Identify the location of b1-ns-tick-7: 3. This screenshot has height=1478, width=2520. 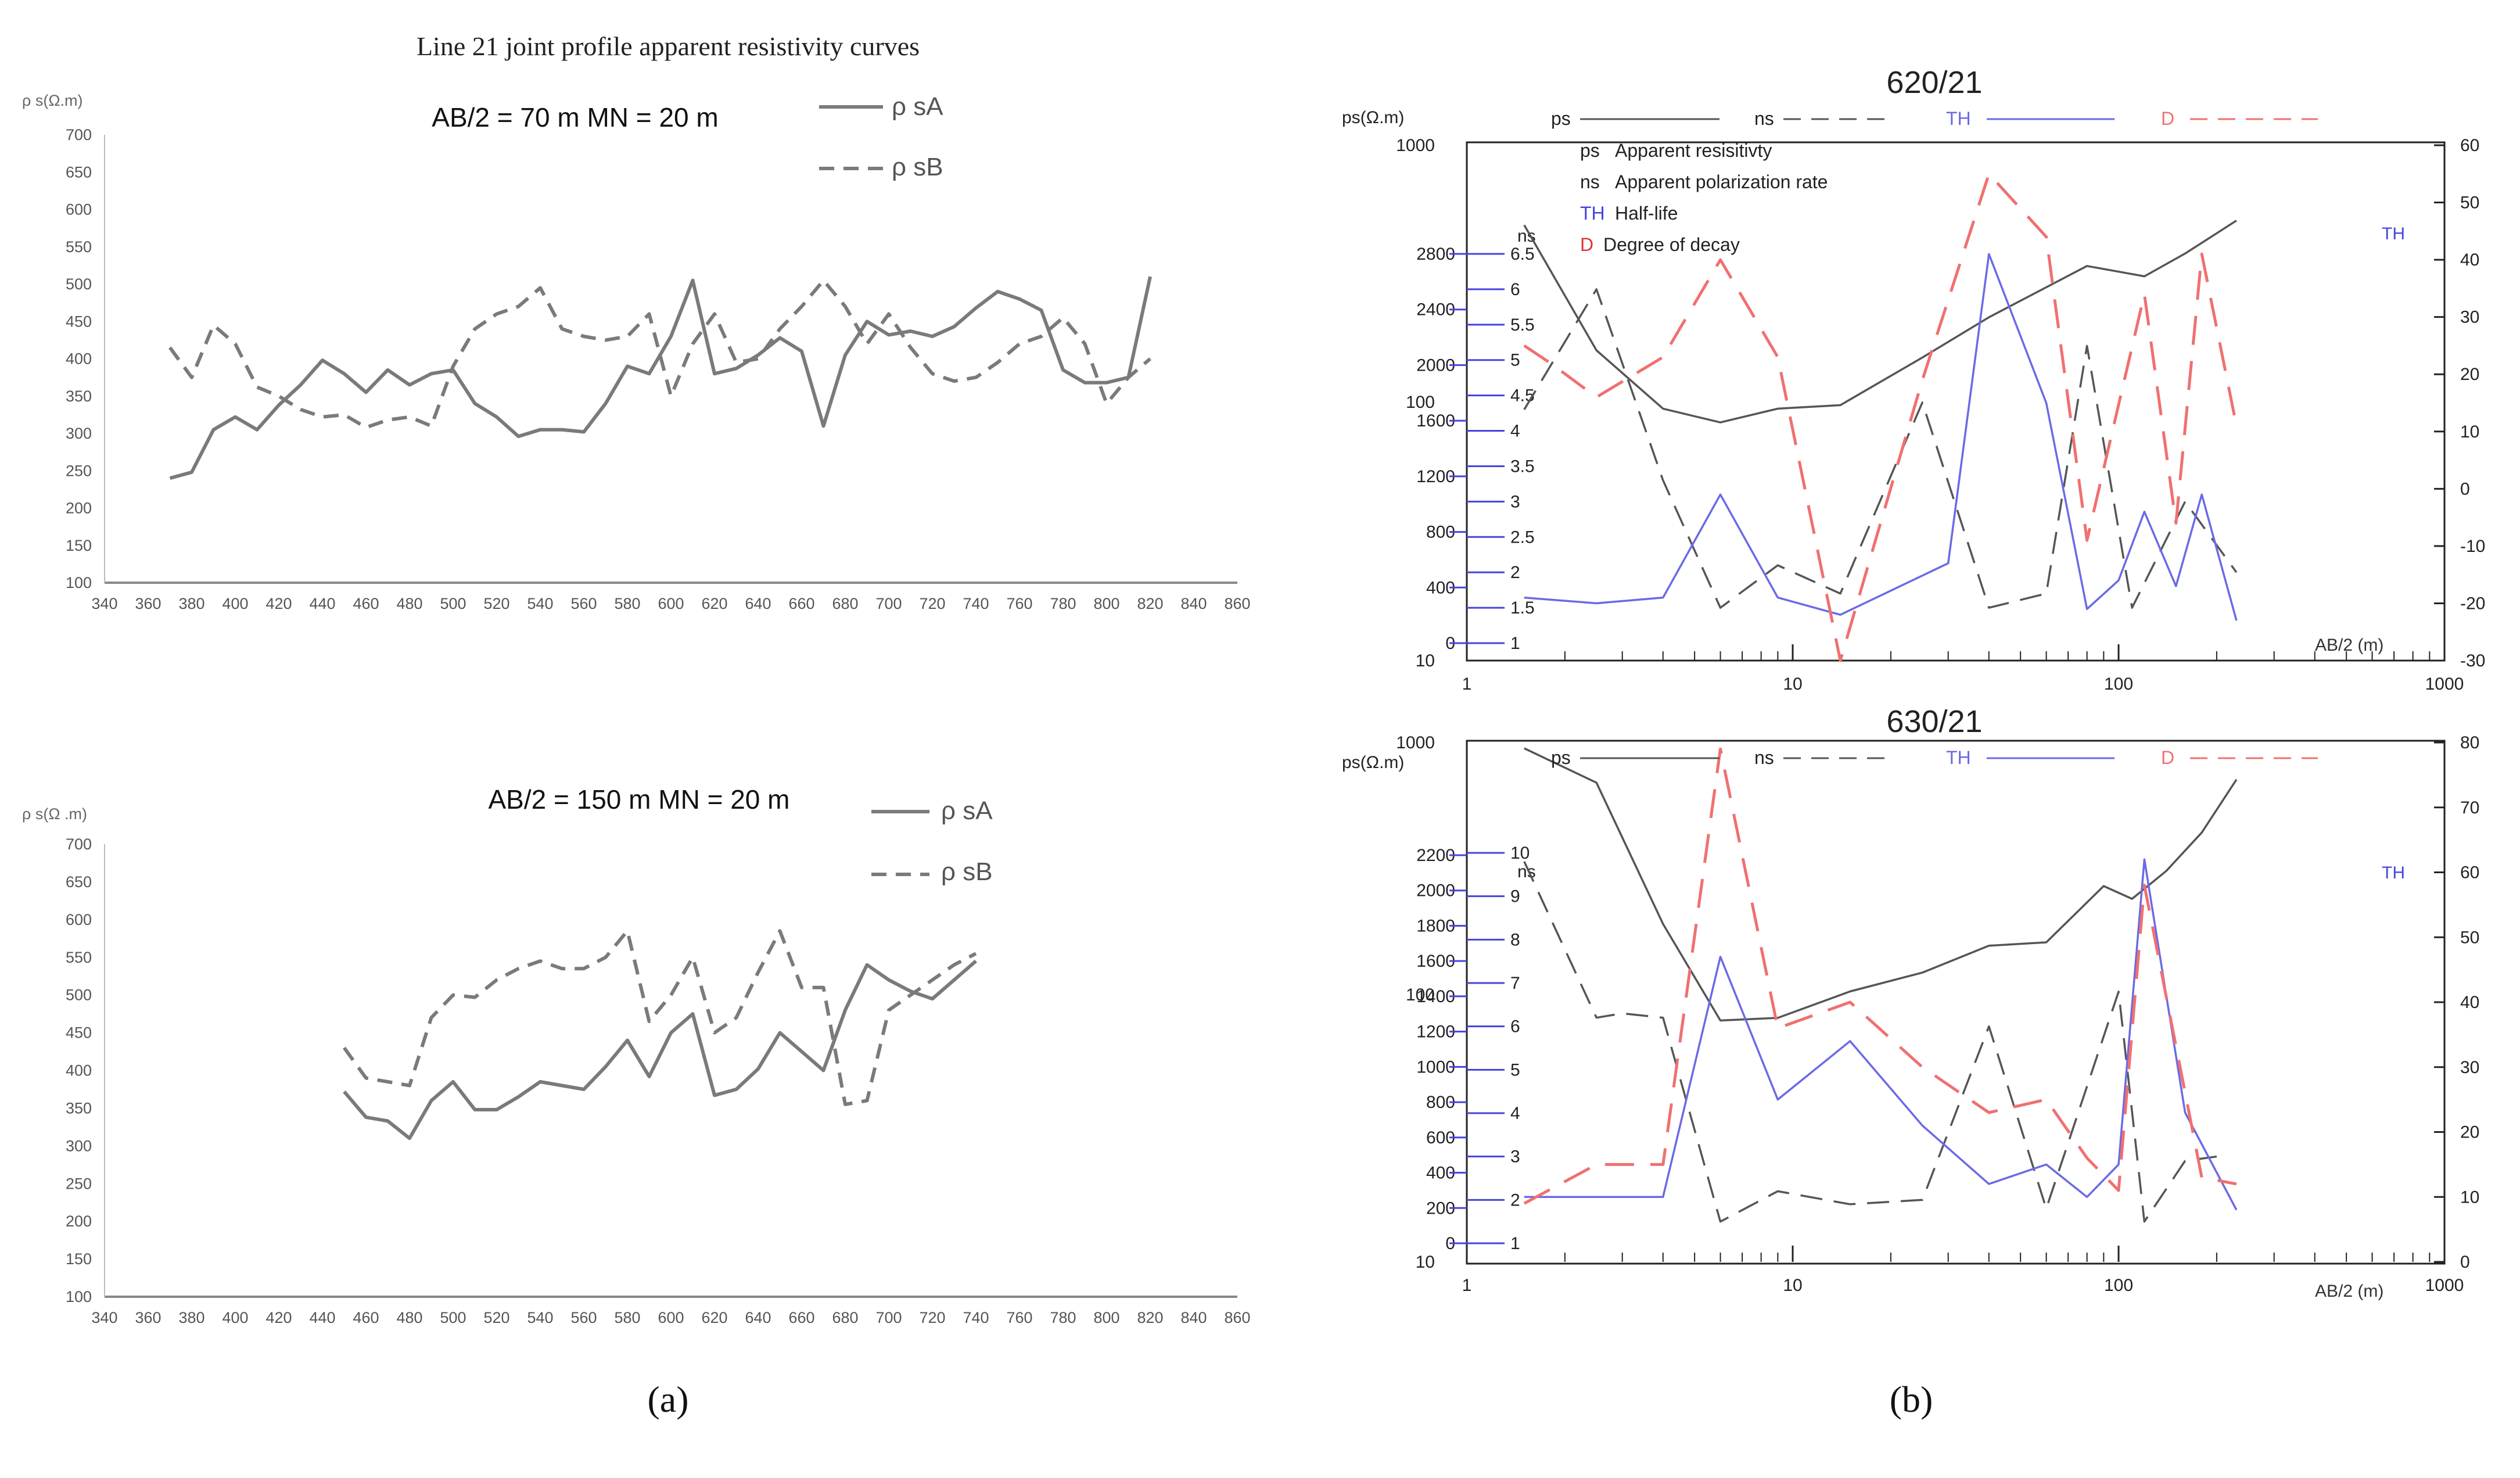
(1515, 501).